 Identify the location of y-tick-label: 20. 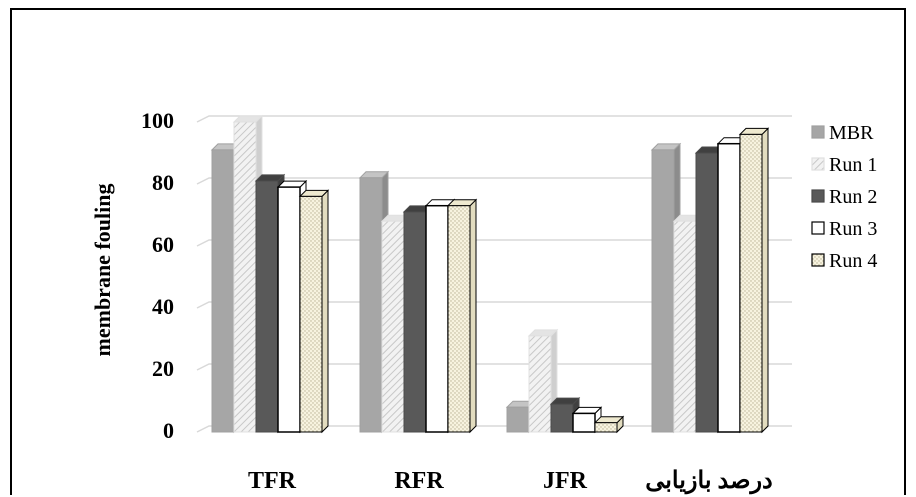
(163, 368).